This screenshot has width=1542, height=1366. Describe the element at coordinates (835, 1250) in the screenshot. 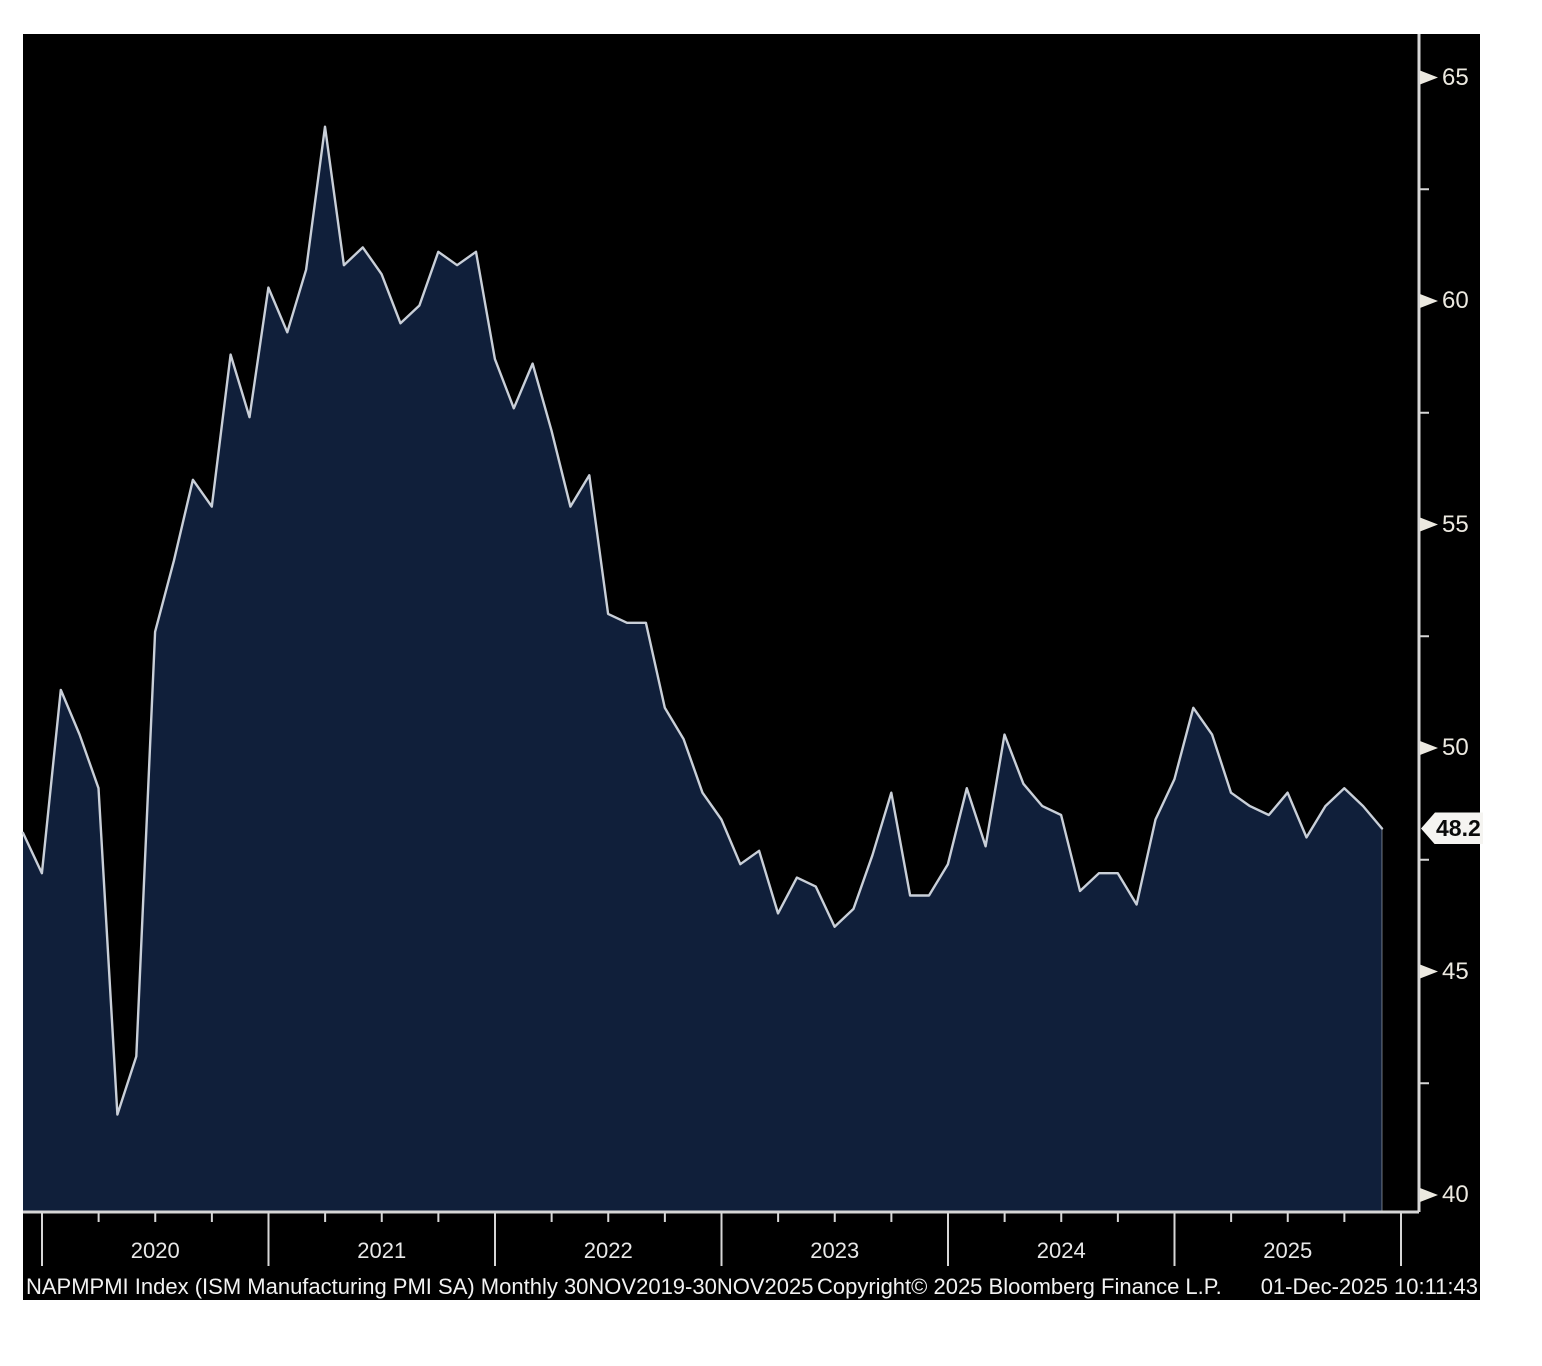

I see `x-year-label: 2023` at that location.